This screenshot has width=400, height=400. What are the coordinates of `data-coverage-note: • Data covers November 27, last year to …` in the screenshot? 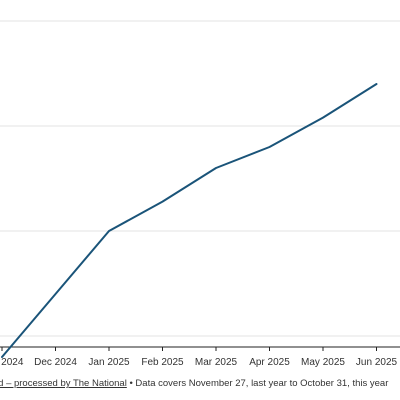 It's located at (259, 383).